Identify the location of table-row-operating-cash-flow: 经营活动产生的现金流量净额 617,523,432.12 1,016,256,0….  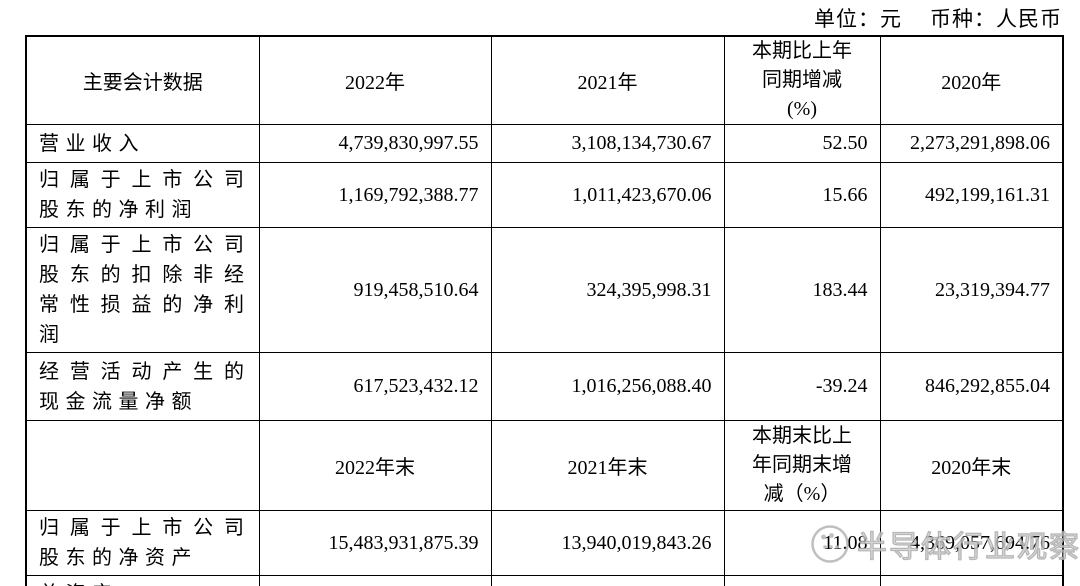
(544, 386).